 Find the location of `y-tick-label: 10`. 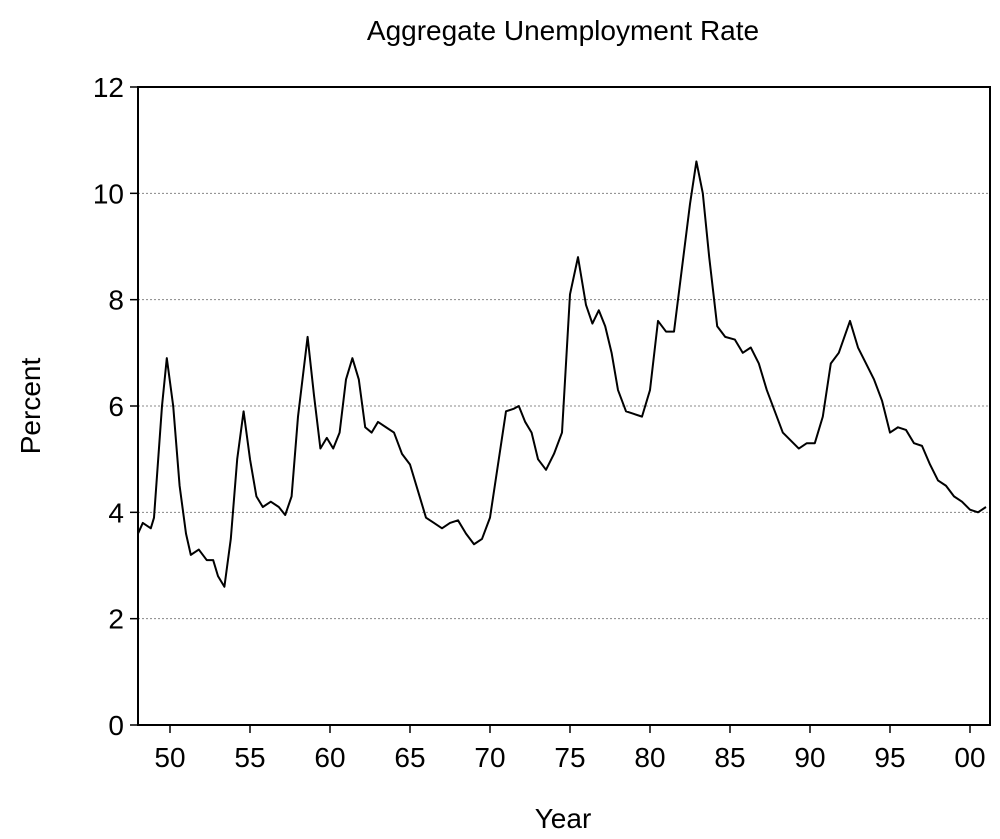

y-tick-label: 10 is located at coordinates (108, 193).